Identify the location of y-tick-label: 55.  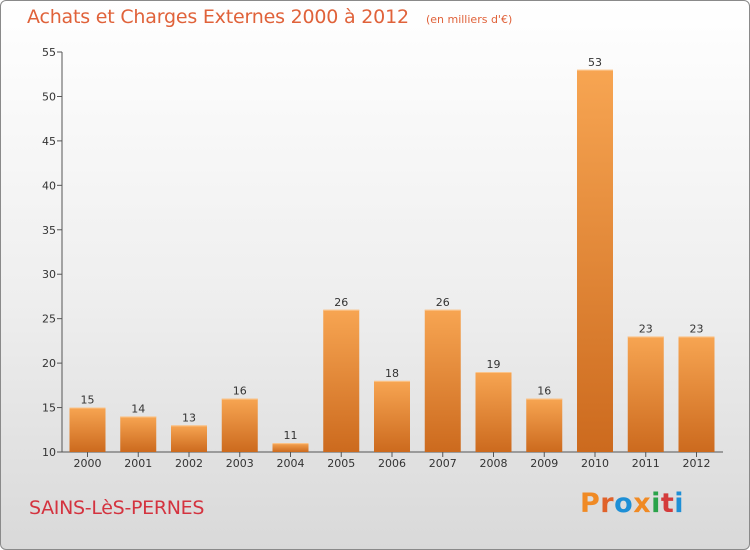
(49, 52).